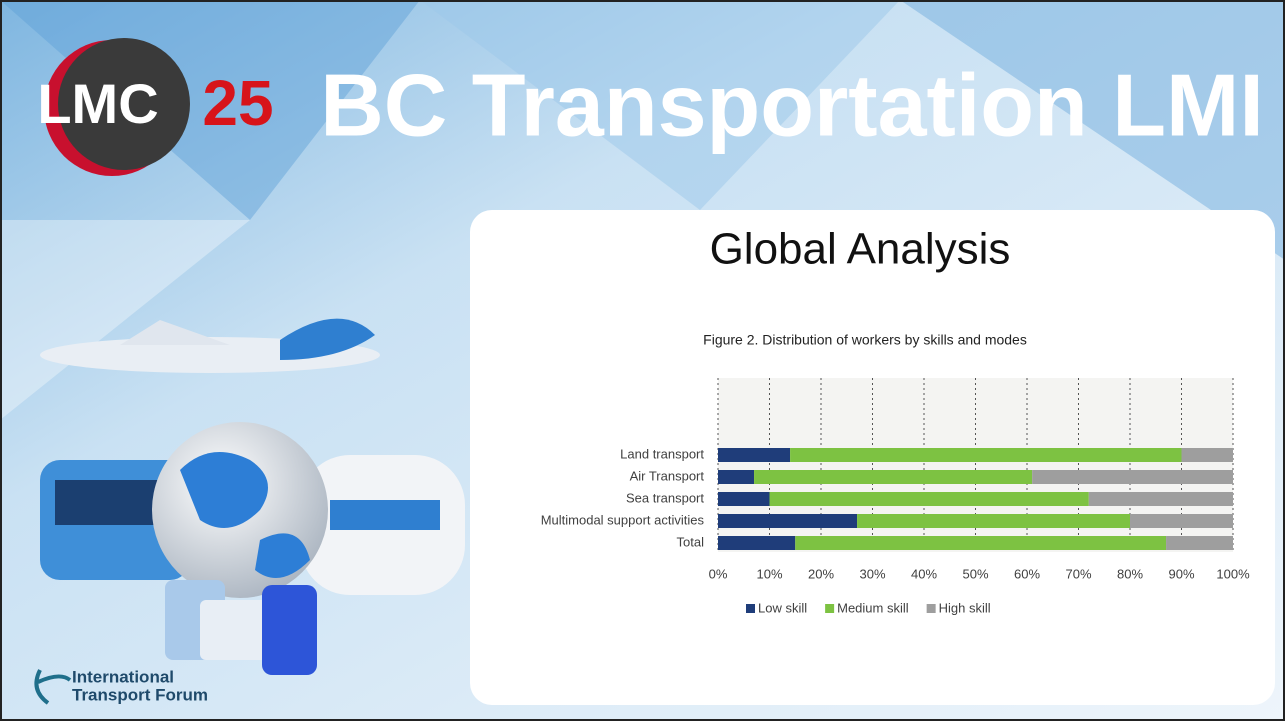 This screenshot has height=721, width=1285. Describe the element at coordinates (872, 573) in the screenshot. I see `x-tick-label: 30%` at that location.